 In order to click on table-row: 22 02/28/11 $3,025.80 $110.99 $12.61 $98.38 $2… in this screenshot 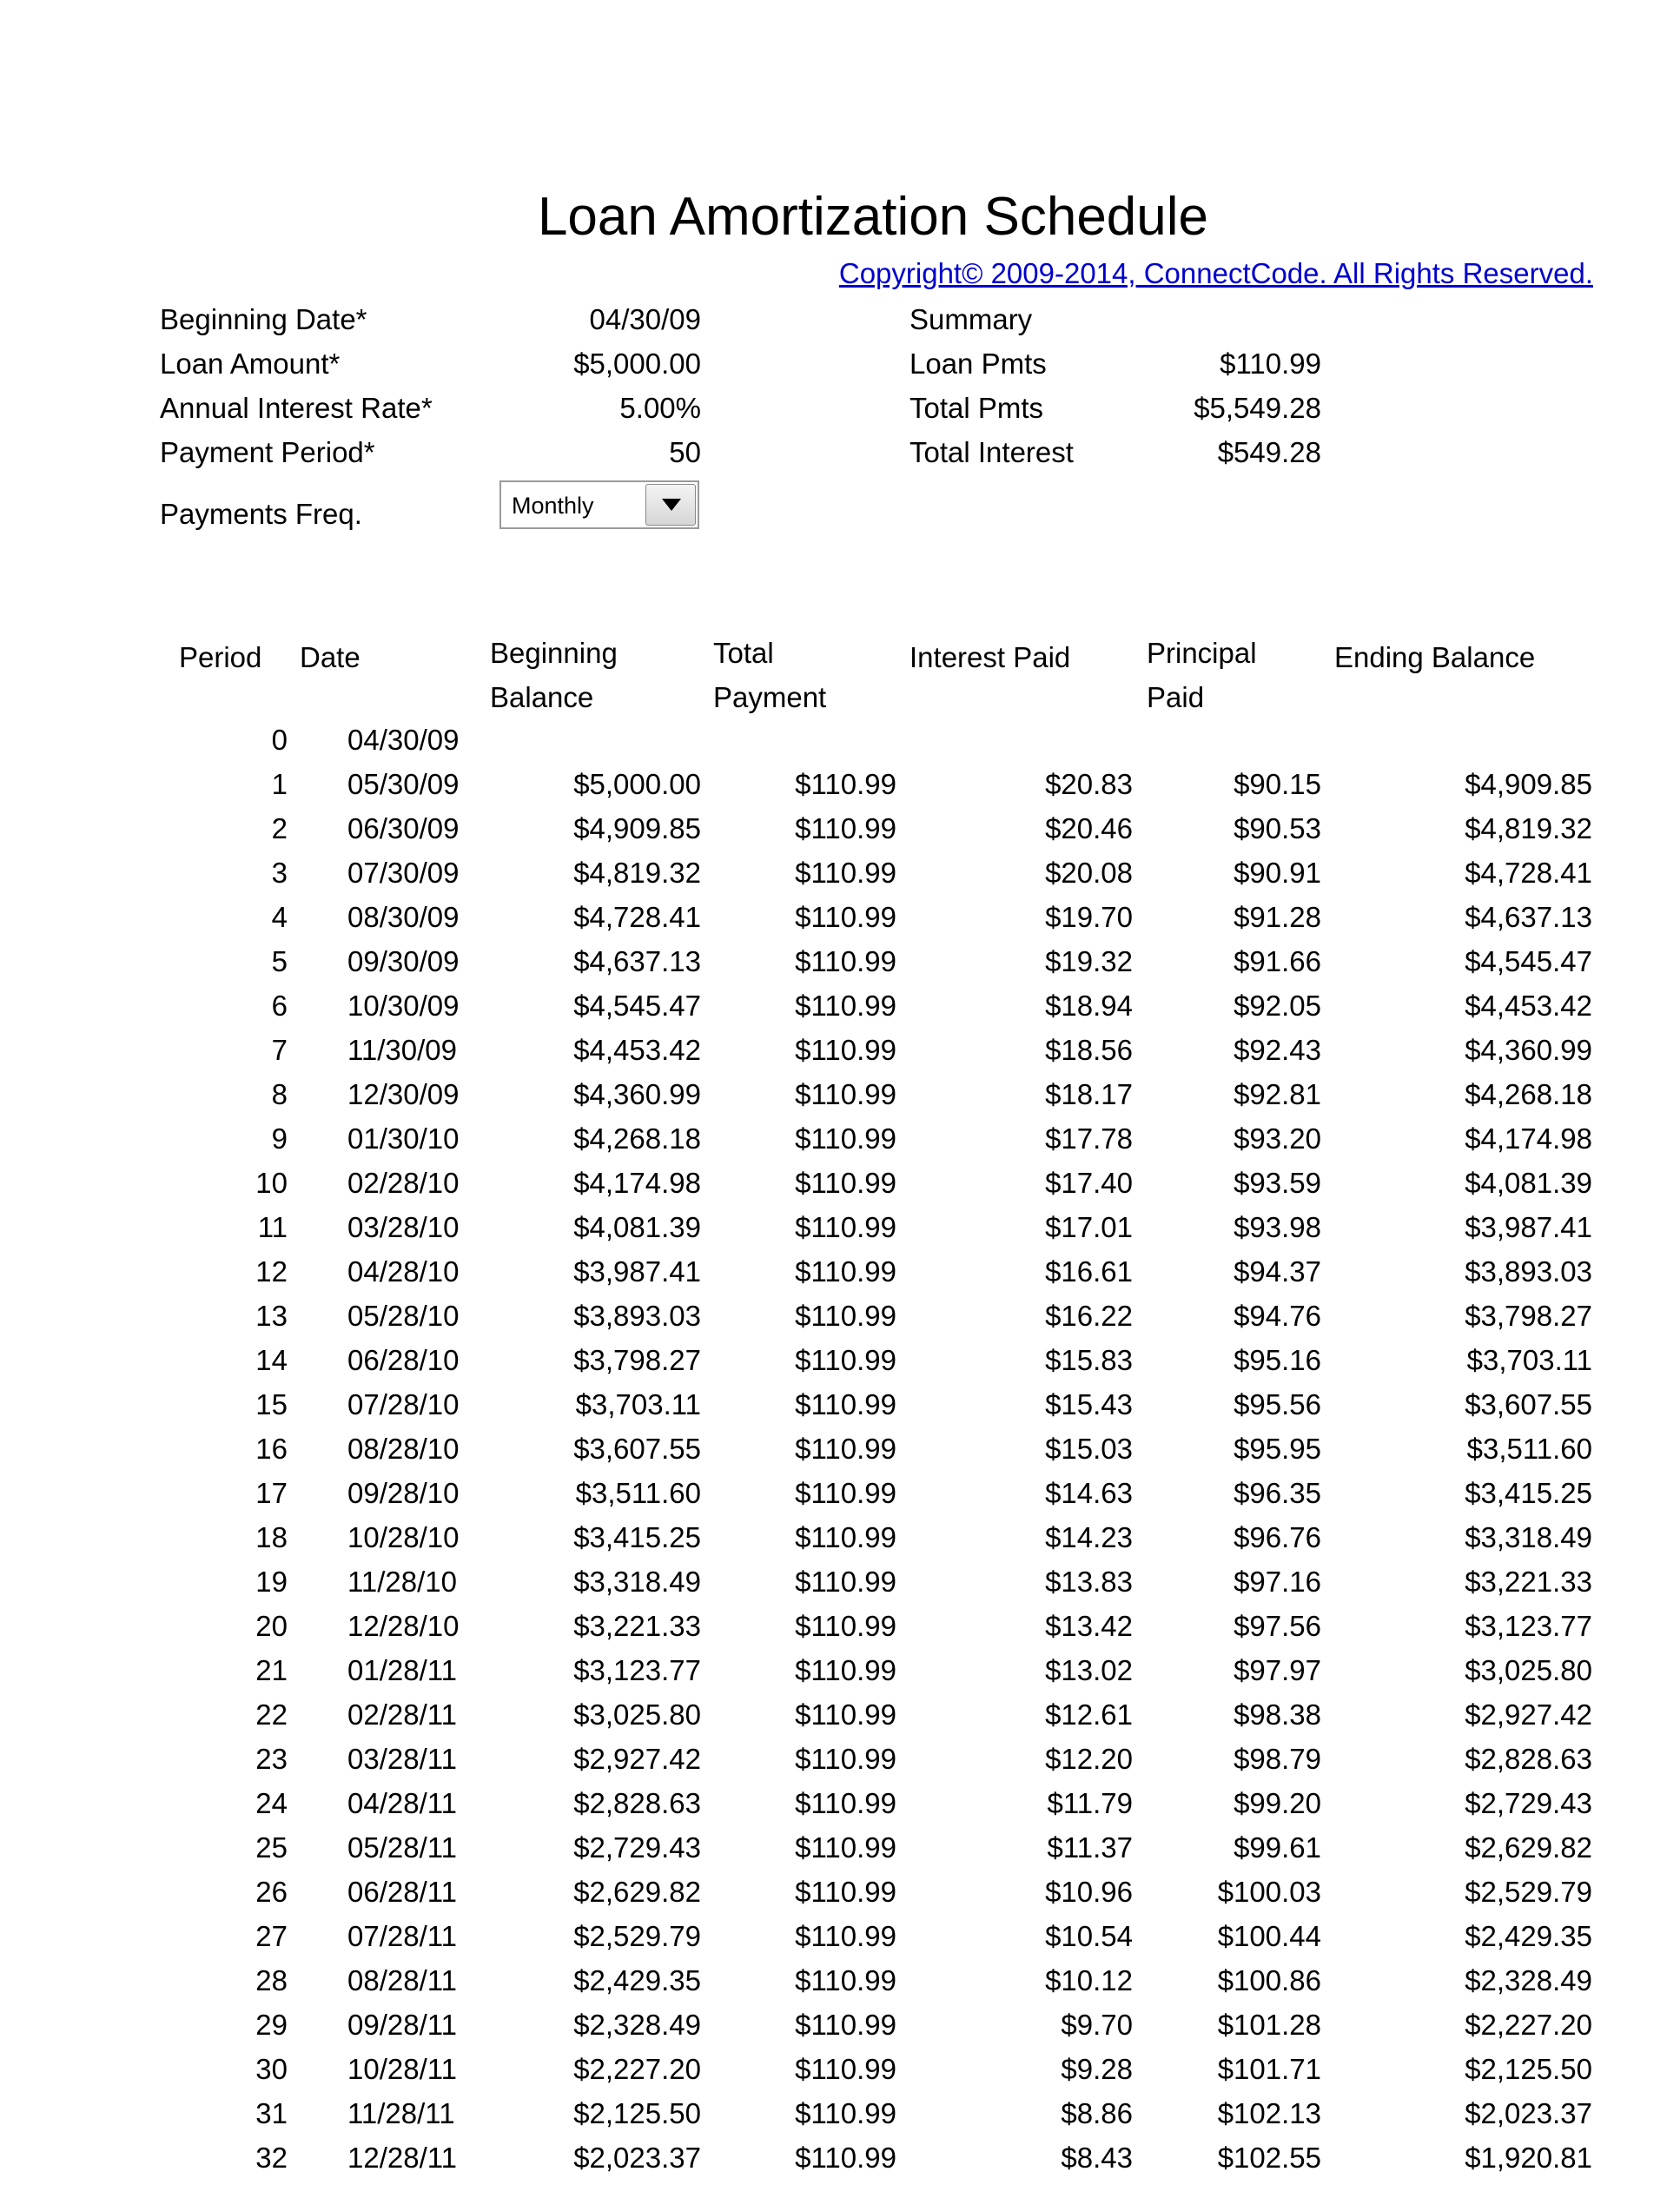, I will do `click(840, 1720)`.